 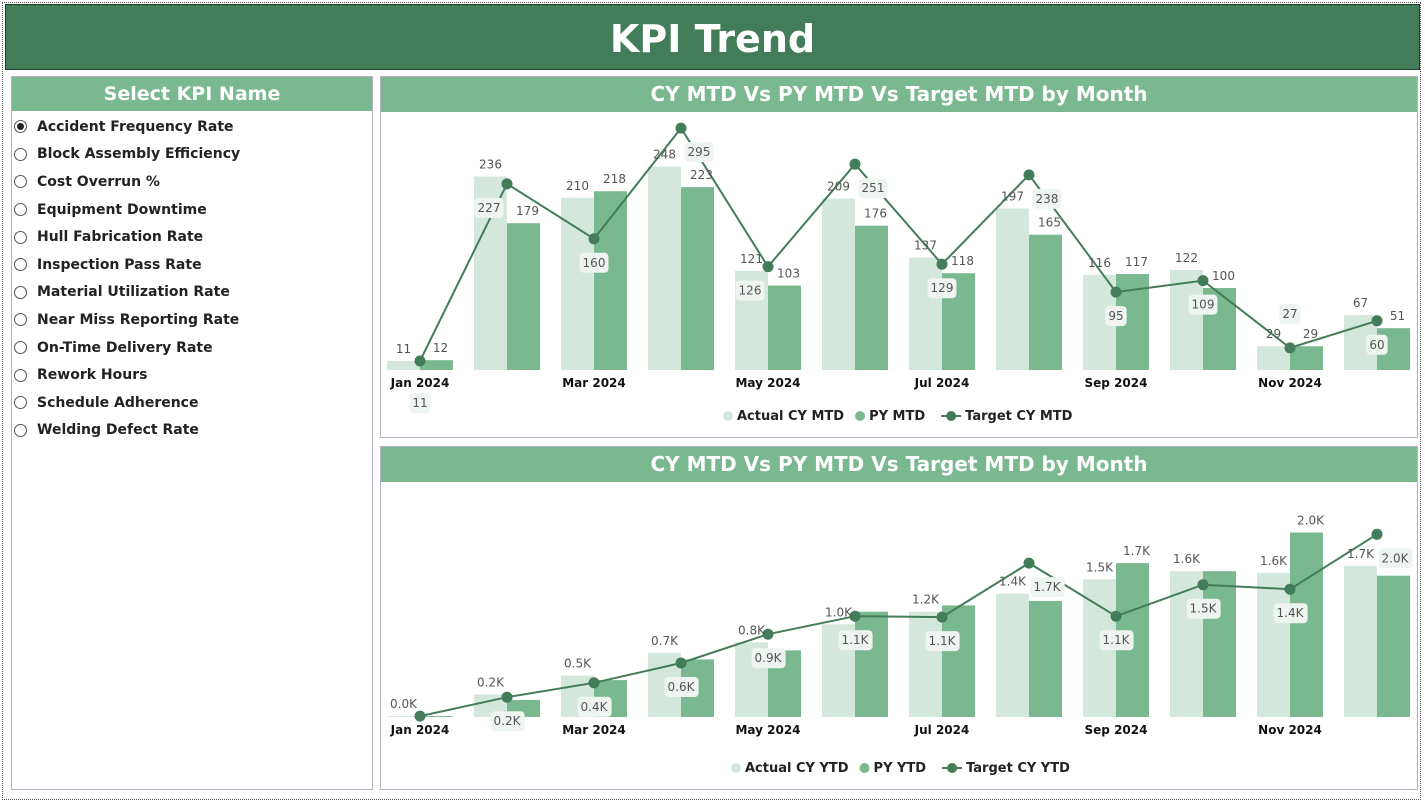 What do you see at coordinates (139, 154) in the screenshot?
I see `kpi-option-label: Block Assembly Efficiency` at bounding box center [139, 154].